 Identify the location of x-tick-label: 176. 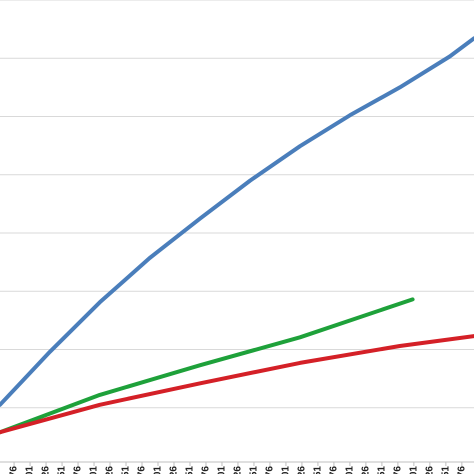
(78, 470).